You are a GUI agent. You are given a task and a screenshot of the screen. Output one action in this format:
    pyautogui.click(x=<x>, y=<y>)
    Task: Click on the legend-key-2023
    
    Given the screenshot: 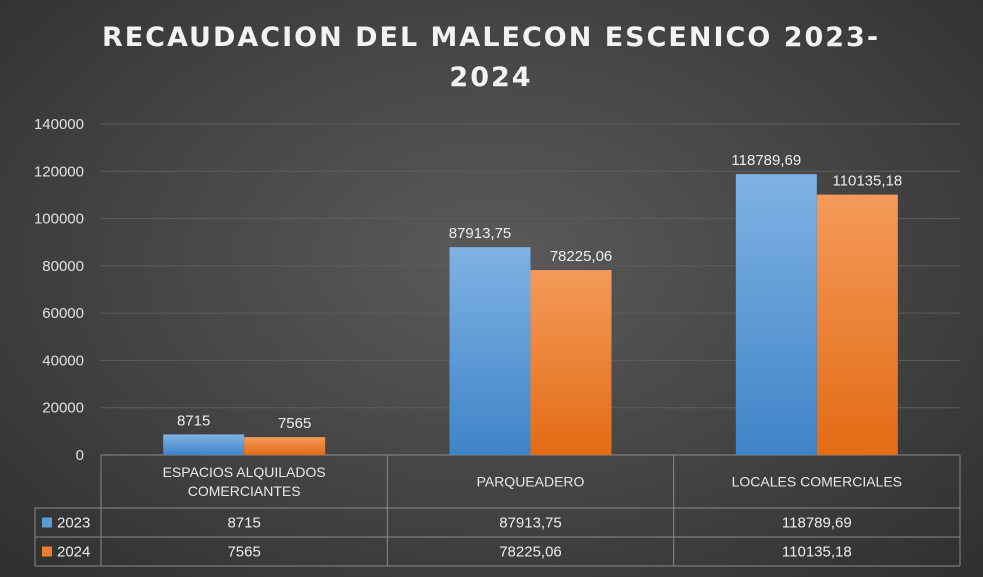 What is the action you would take?
    pyautogui.click(x=47, y=522)
    